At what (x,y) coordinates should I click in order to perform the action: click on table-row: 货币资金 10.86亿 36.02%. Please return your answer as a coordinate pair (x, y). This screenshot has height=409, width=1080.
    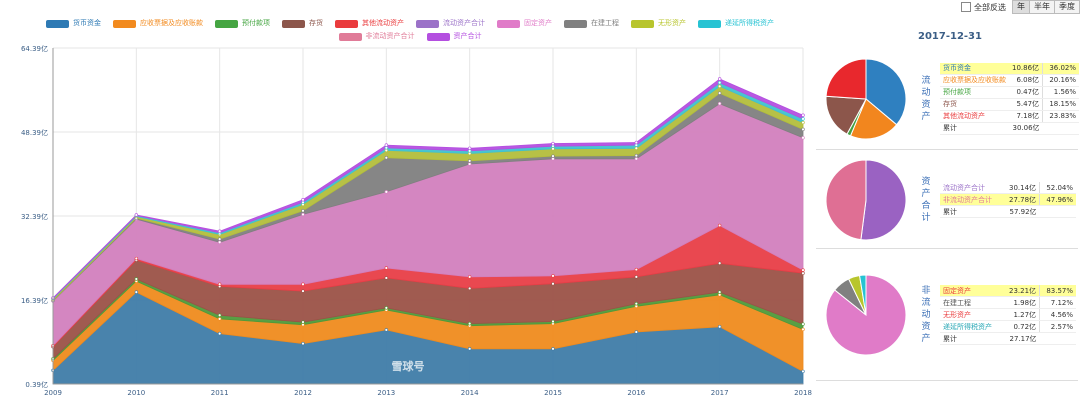
    Looking at the image, I should click on (1010, 68).